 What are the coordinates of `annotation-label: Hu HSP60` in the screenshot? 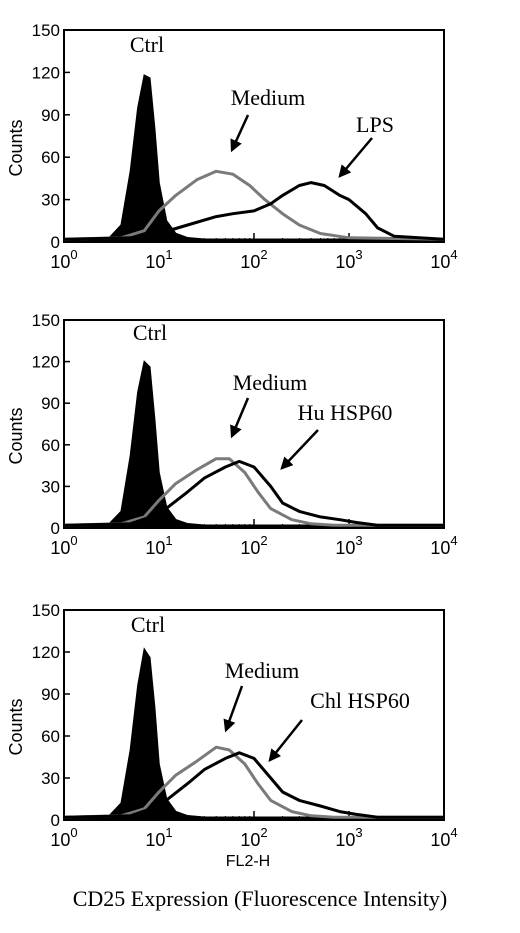 It's located at (345, 412).